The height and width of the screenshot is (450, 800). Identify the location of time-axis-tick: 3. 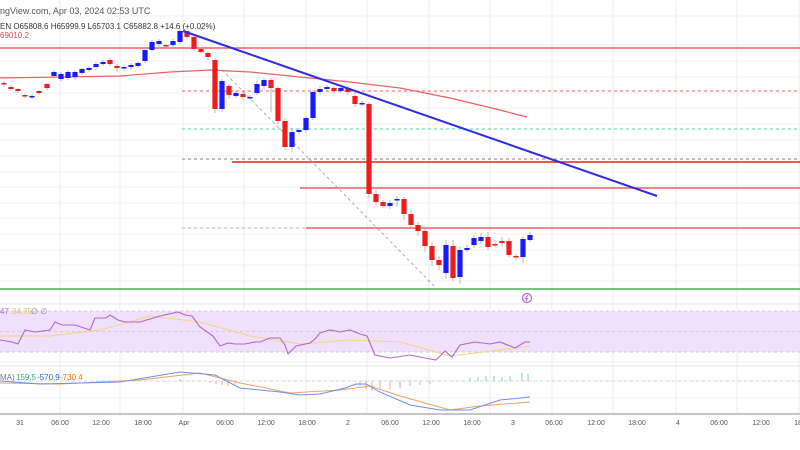
(513, 423).